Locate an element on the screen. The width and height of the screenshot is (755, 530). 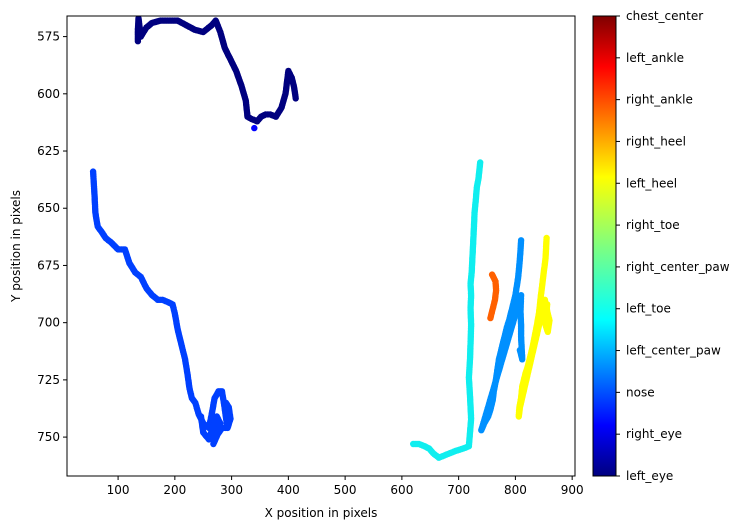
colorbar-label: left_ankle is located at coordinates (655, 58).